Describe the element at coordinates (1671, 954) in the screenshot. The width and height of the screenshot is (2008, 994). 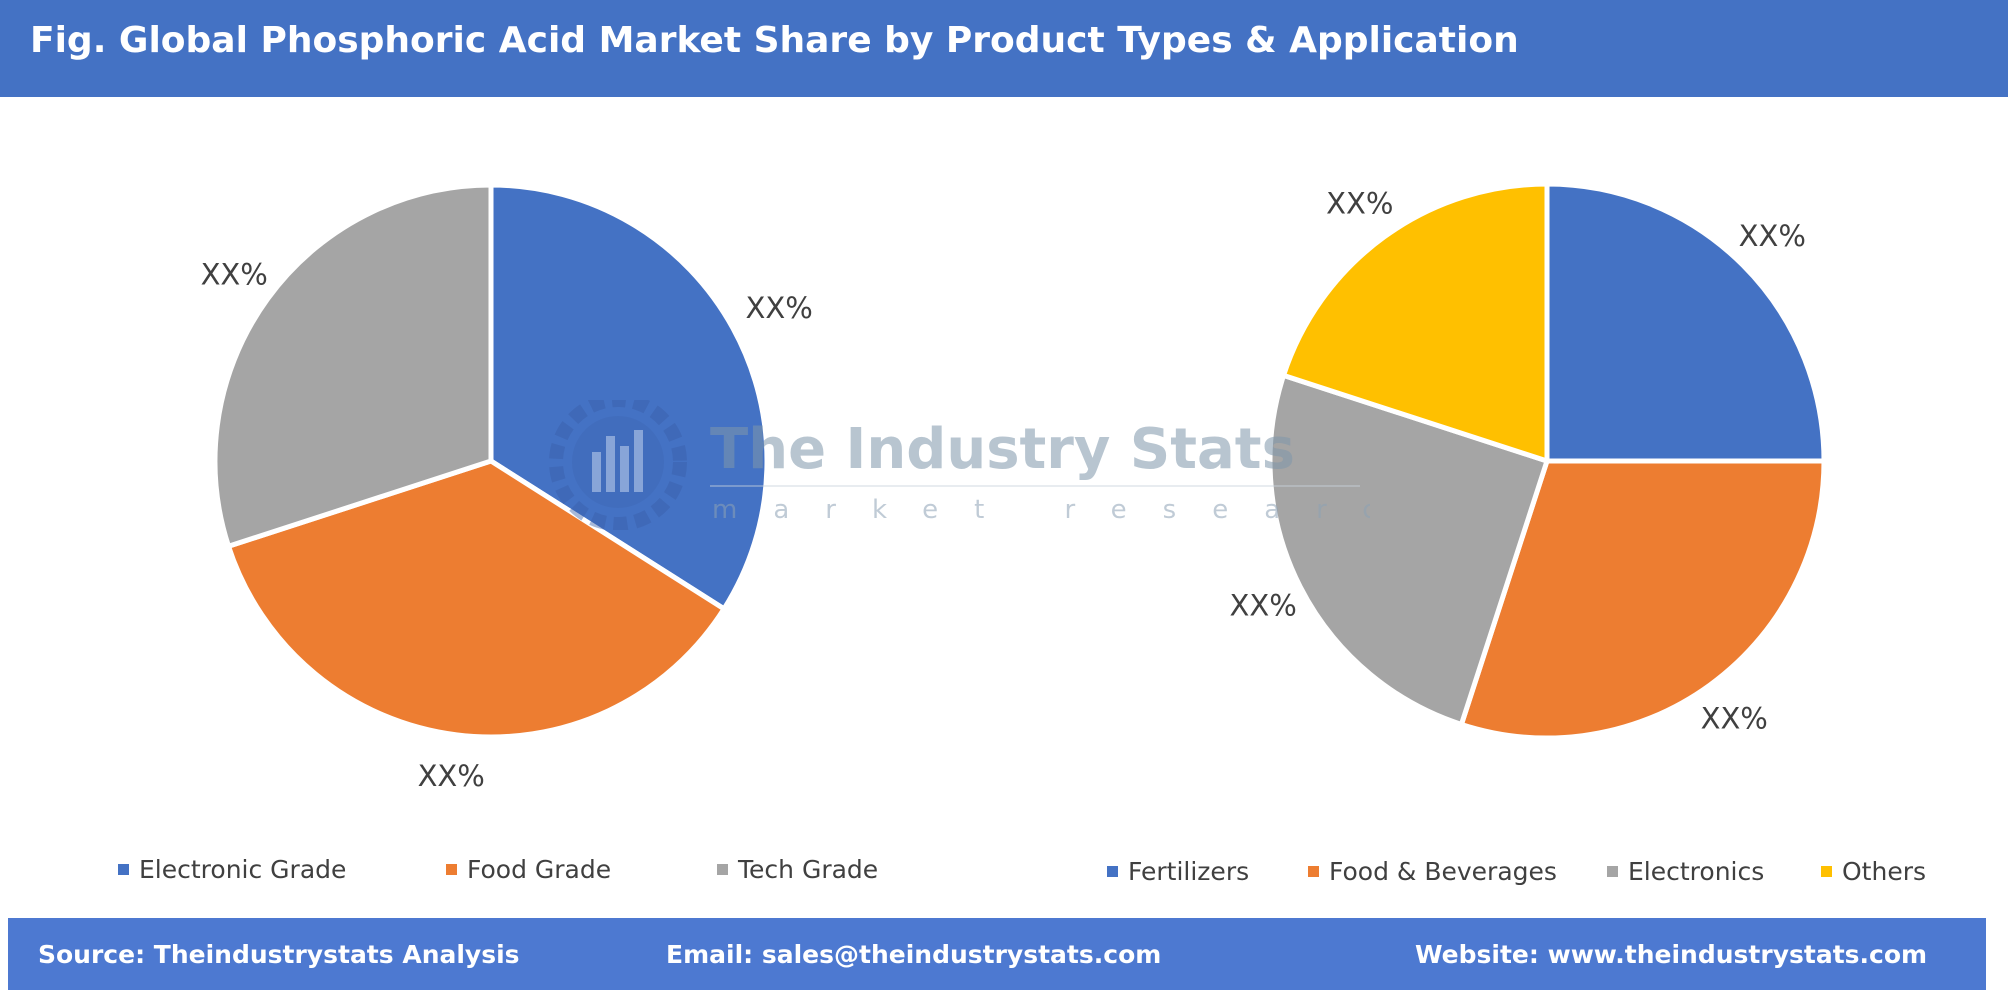
I see `footer-website: Website: www.theindustrystats.com` at that location.